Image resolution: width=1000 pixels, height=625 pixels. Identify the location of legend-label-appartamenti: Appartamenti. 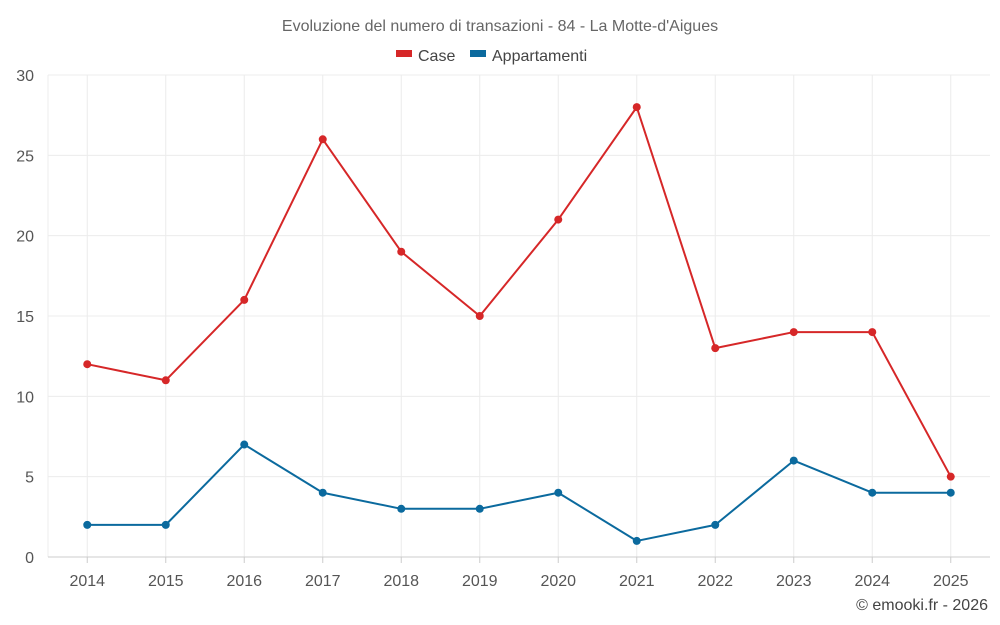
(539, 56).